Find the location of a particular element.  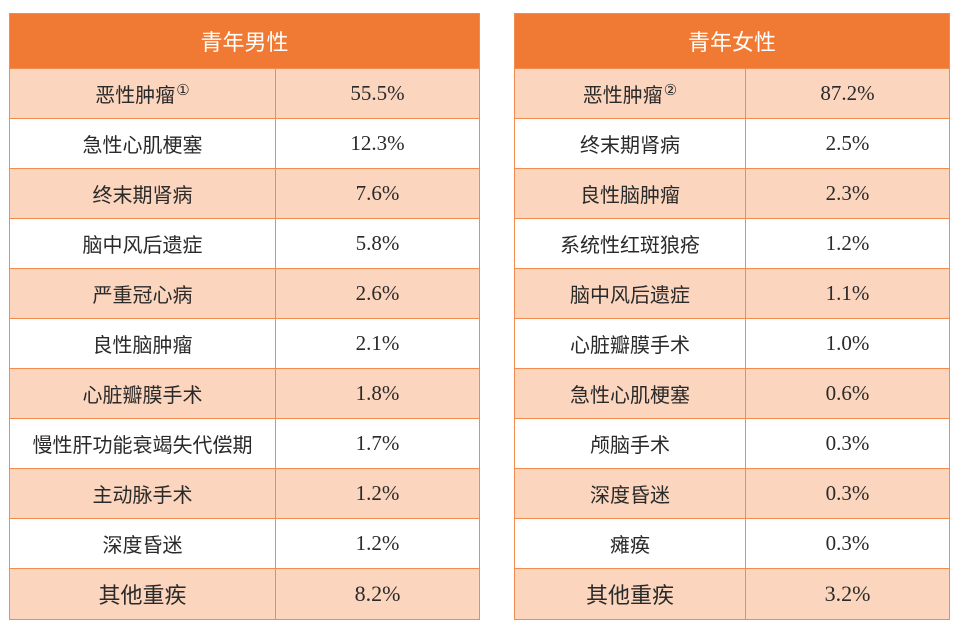

disease-name: 恶性肿瘤② is located at coordinates (630, 93).